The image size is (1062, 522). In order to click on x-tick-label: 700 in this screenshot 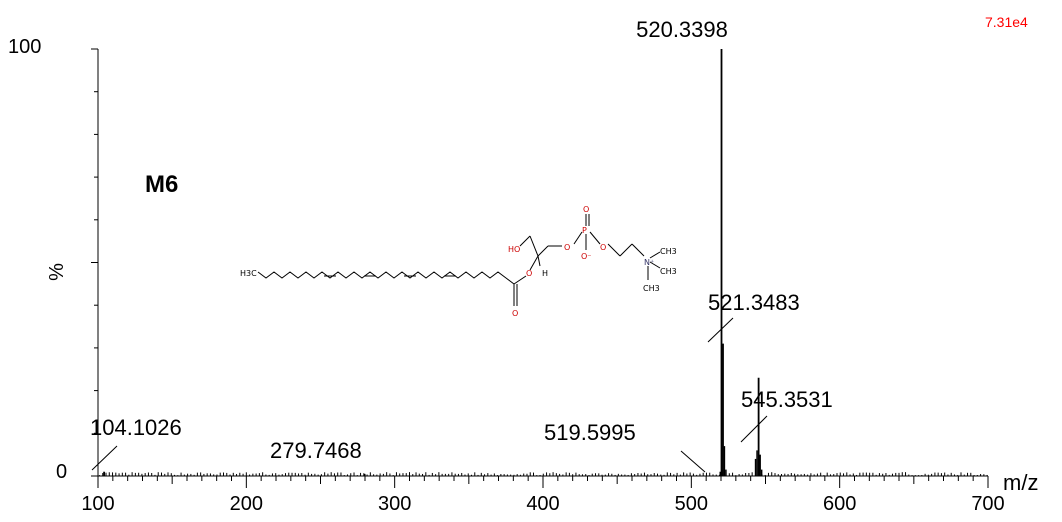, I will do `click(987, 504)`.